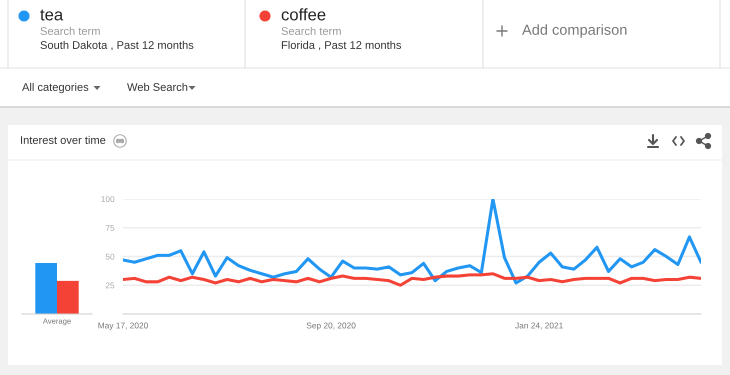  What do you see at coordinates (110, 228) in the screenshot?
I see `y-tick-label: 75` at bounding box center [110, 228].